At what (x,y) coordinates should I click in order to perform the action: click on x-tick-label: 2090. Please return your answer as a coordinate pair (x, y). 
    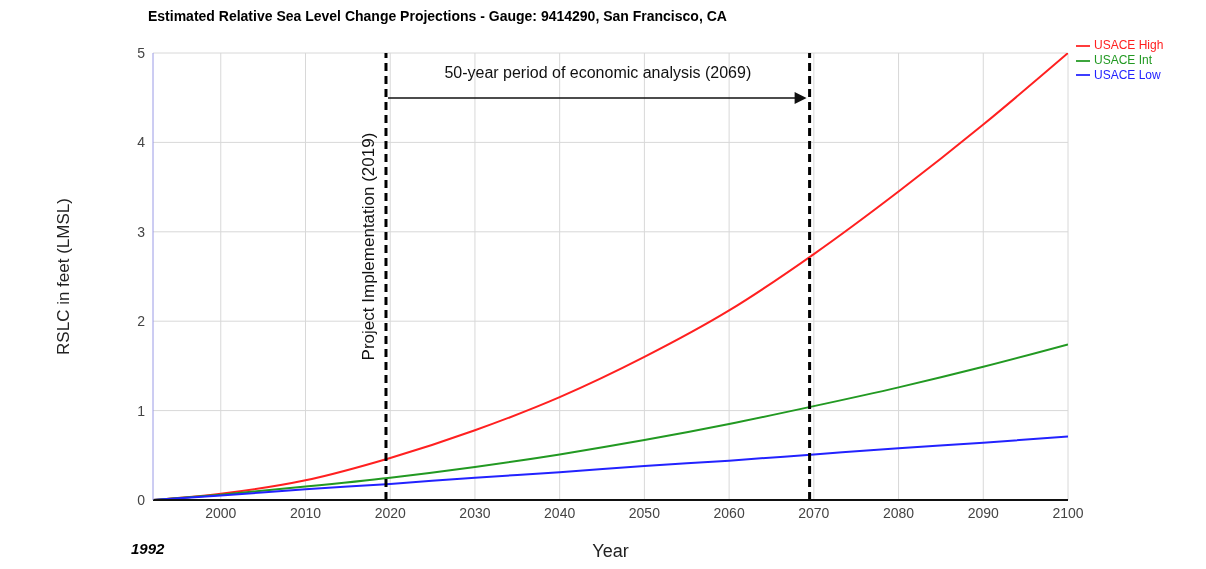
    Looking at the image, I should click on (983, 512).